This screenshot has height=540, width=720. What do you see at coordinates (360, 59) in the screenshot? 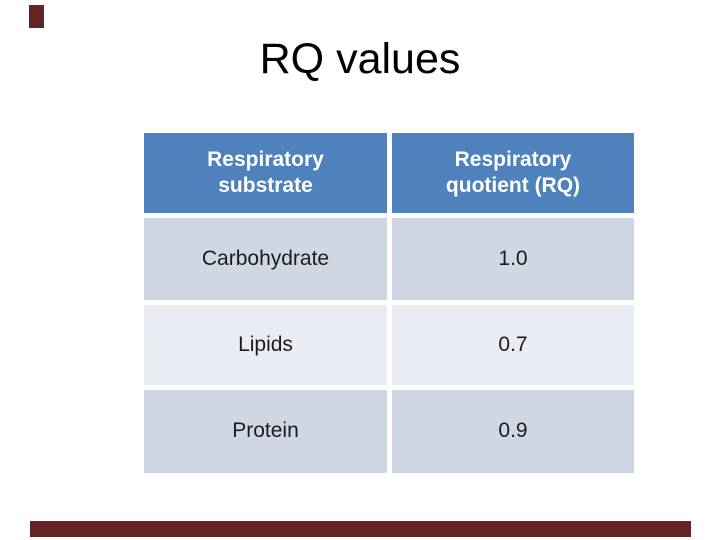
I see `slide-title: RQ values` at bounding box center [360, 59].